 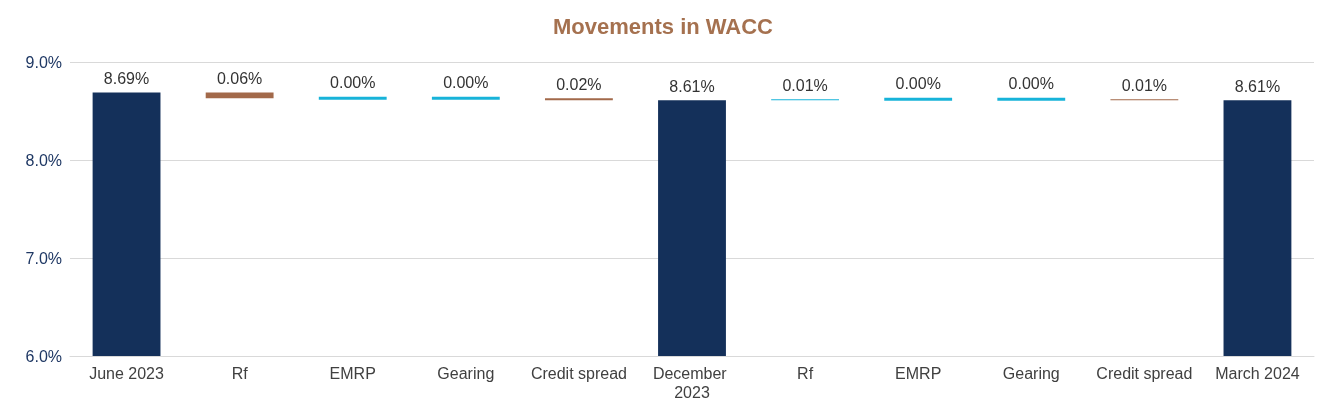 I want to click on y-tick-label: 9.0%, so click(x=43, y=62).